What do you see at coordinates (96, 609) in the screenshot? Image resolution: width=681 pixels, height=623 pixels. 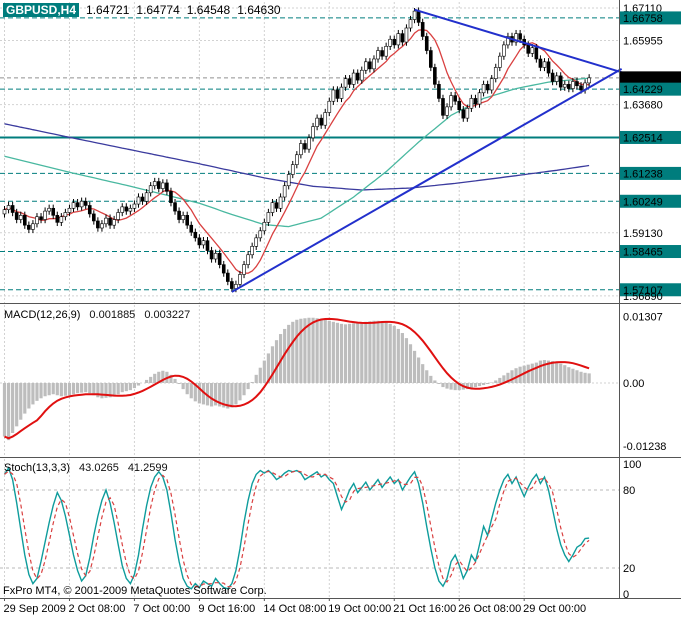 I see `time-axis-label: 2 Oct 08:00` at bounding box center [96, 609].